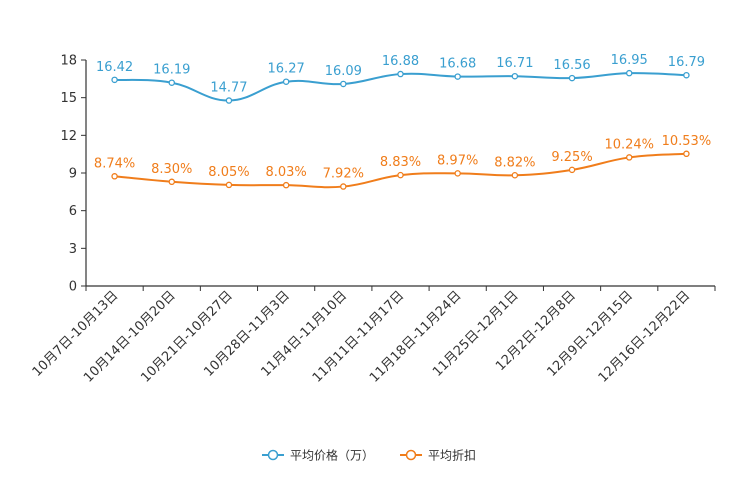 Image resolution: width=744 pixels, height=496 pixels. What do you see at coordinates (68, 61) in the screenshot?
I see `y-tick-label: 18` at bounding box center [68, 61].